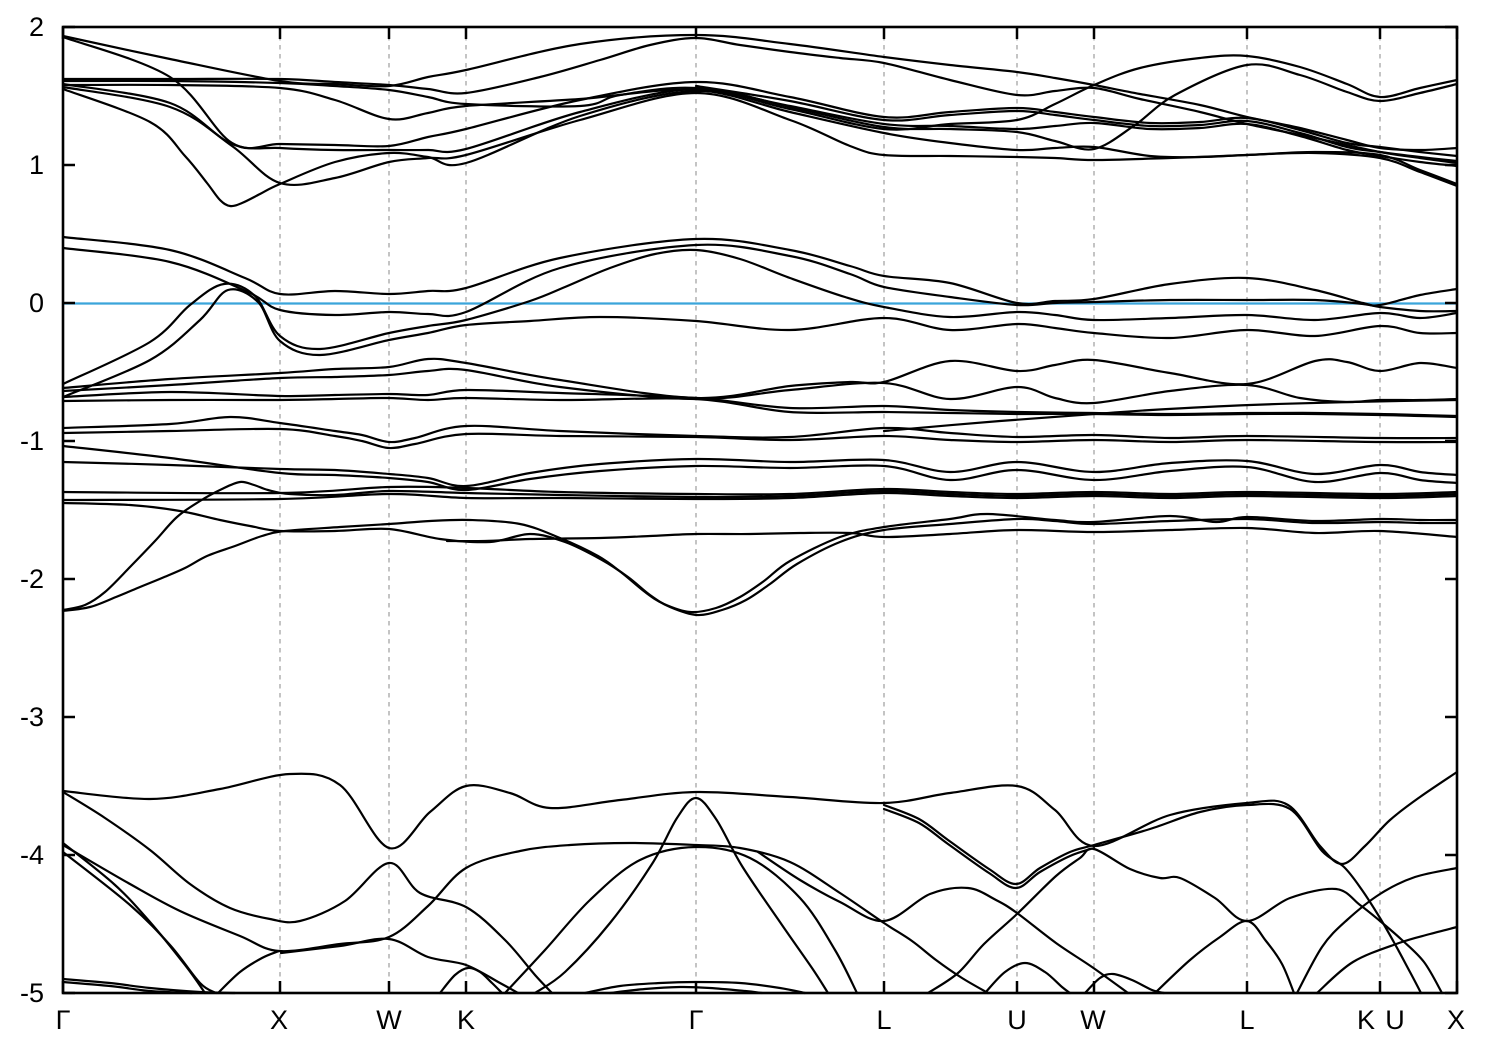  I want to click on svg-text: 2, so click(36, 27).